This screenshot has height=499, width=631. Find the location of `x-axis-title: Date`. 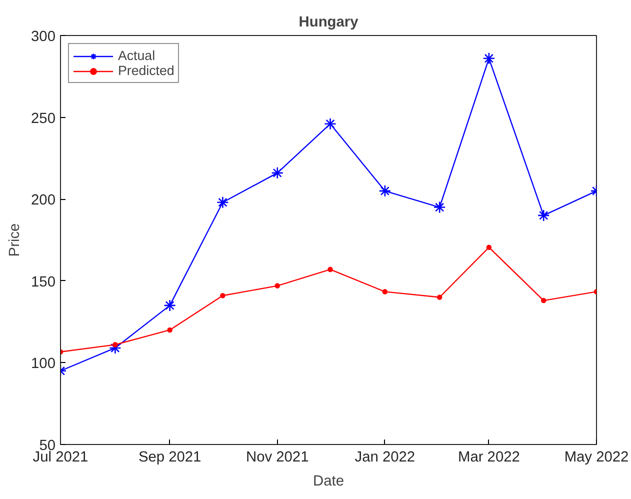

x-axis-title: Date is located at coordinates (328, 482).